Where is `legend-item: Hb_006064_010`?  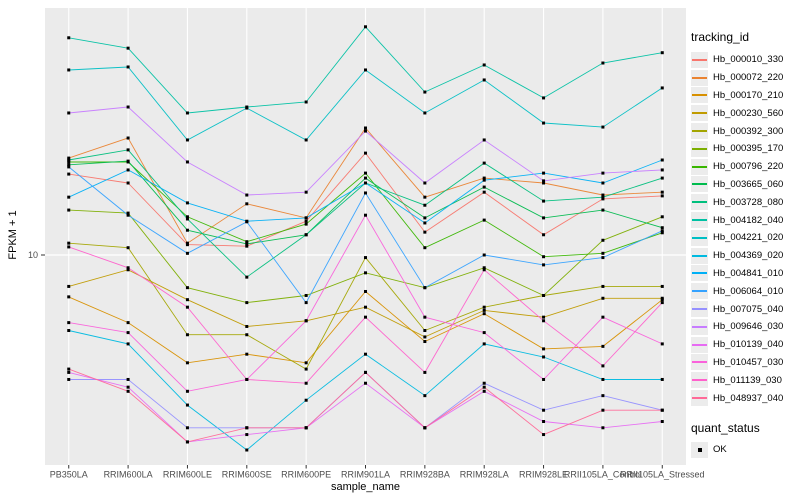 legend-item: Hb_006064_010 is located at coordinates (745, 291).